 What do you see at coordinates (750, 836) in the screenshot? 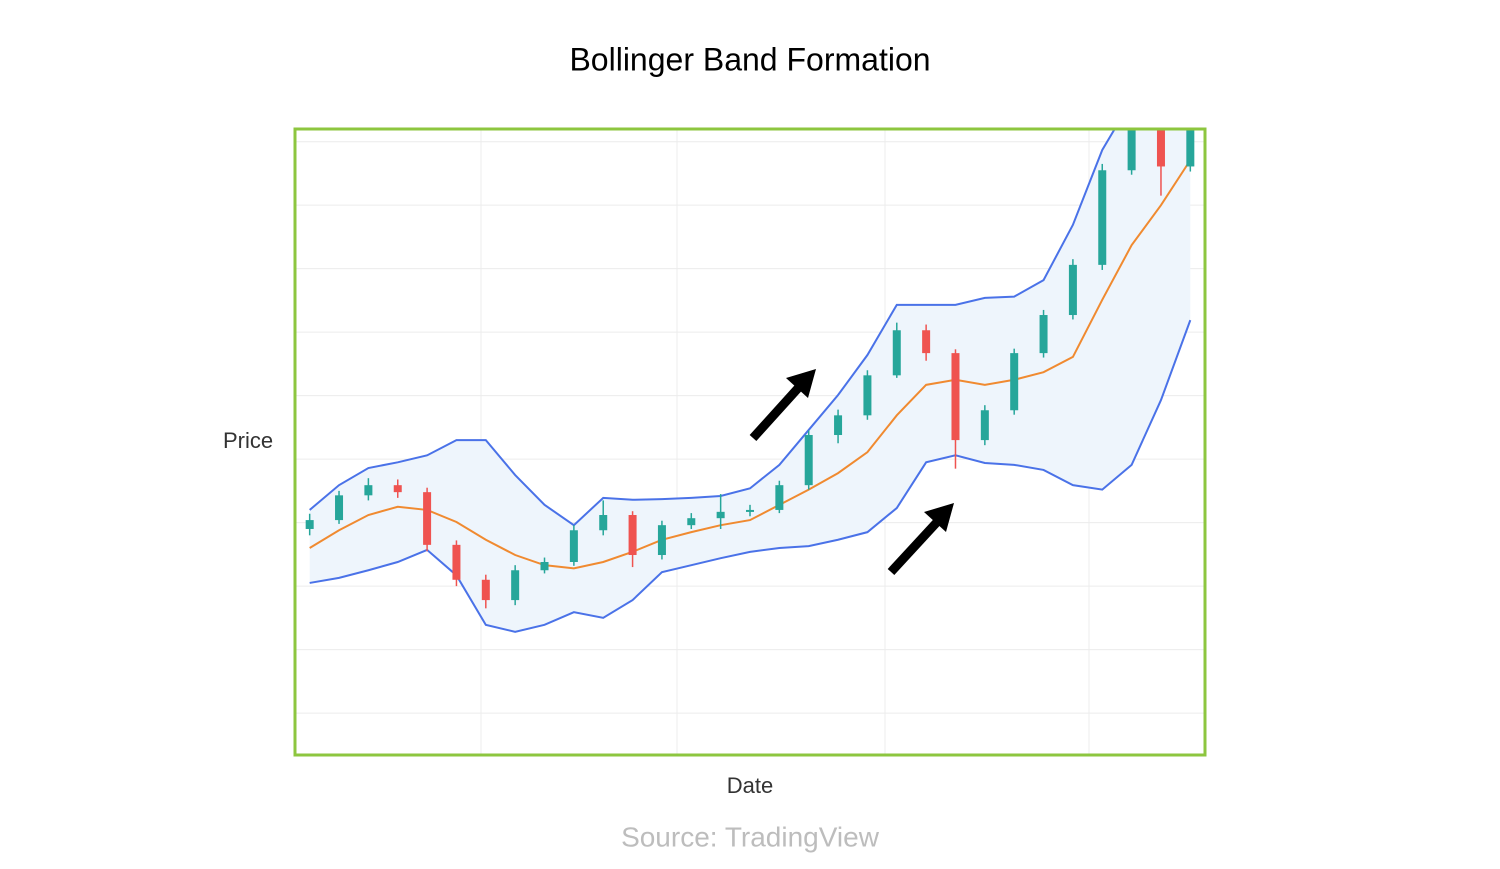
I see `source-note: Source: TradingView` at bounding box center [750, 836].